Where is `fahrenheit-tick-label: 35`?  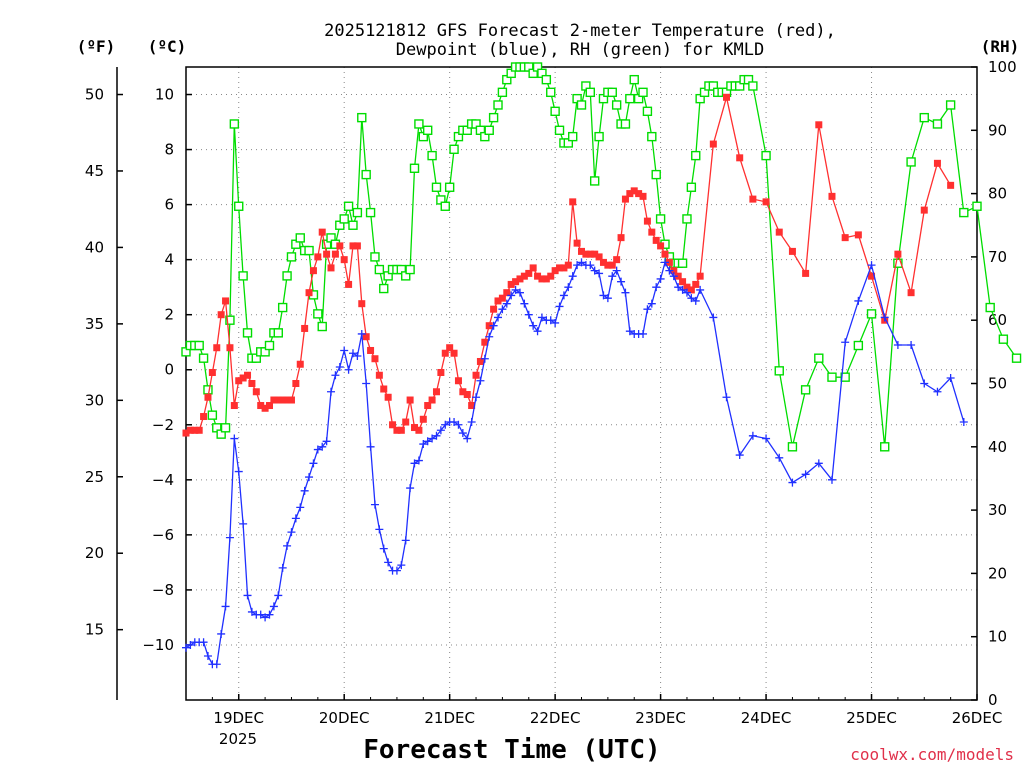 fahrenheit-tick-label: 35 is located at coordinates (94, 324).